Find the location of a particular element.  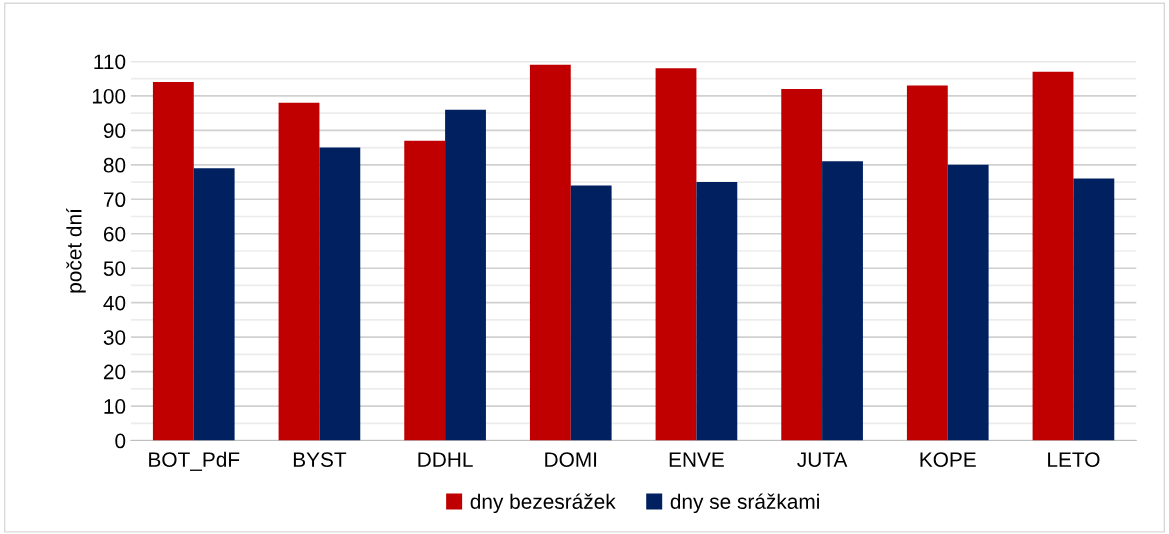

y-tick-label: 70 is located at coordinates (114, 200).